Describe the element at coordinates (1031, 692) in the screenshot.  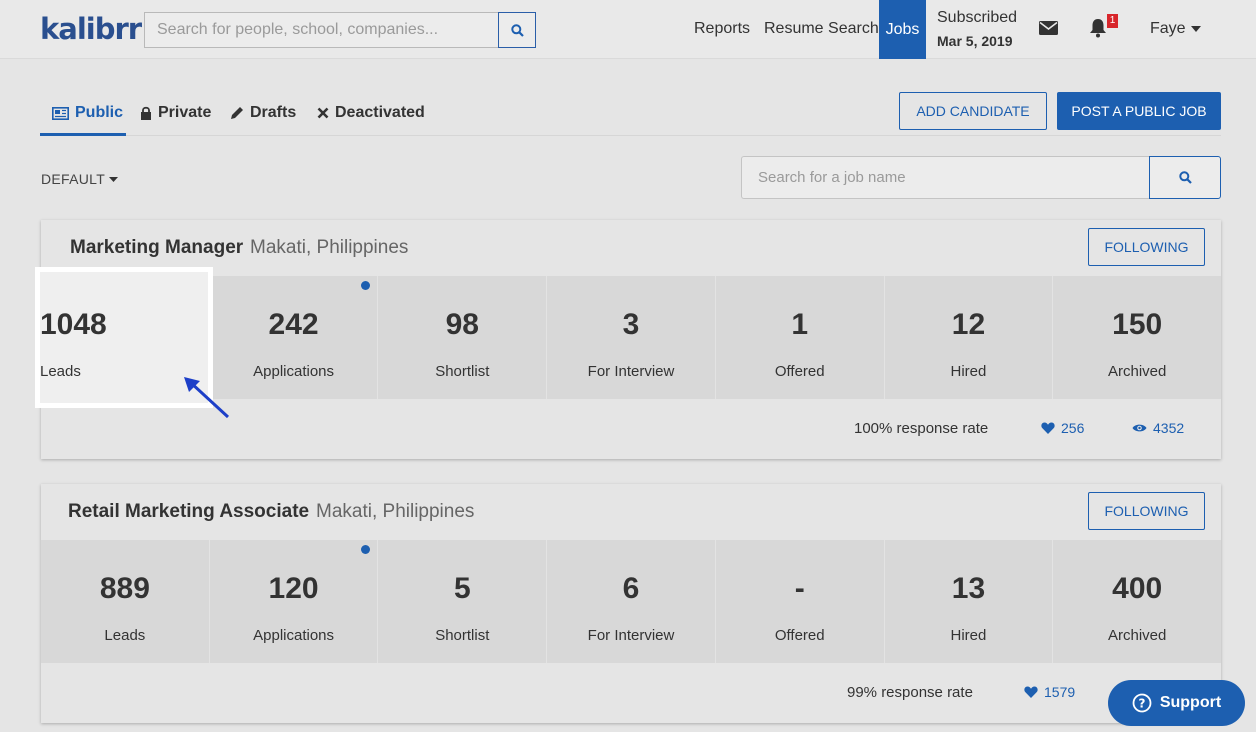
I see `heart-icon` at that location.